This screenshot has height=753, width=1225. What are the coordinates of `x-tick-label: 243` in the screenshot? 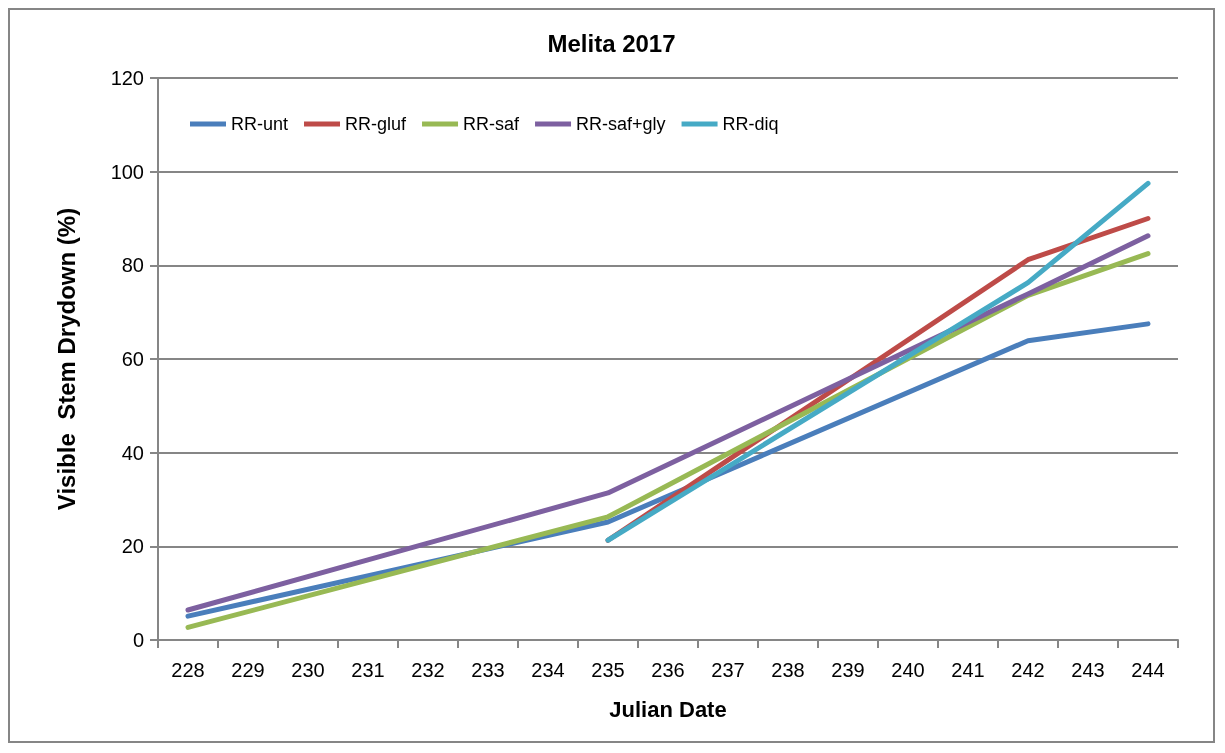 It's located at (1088, 670).